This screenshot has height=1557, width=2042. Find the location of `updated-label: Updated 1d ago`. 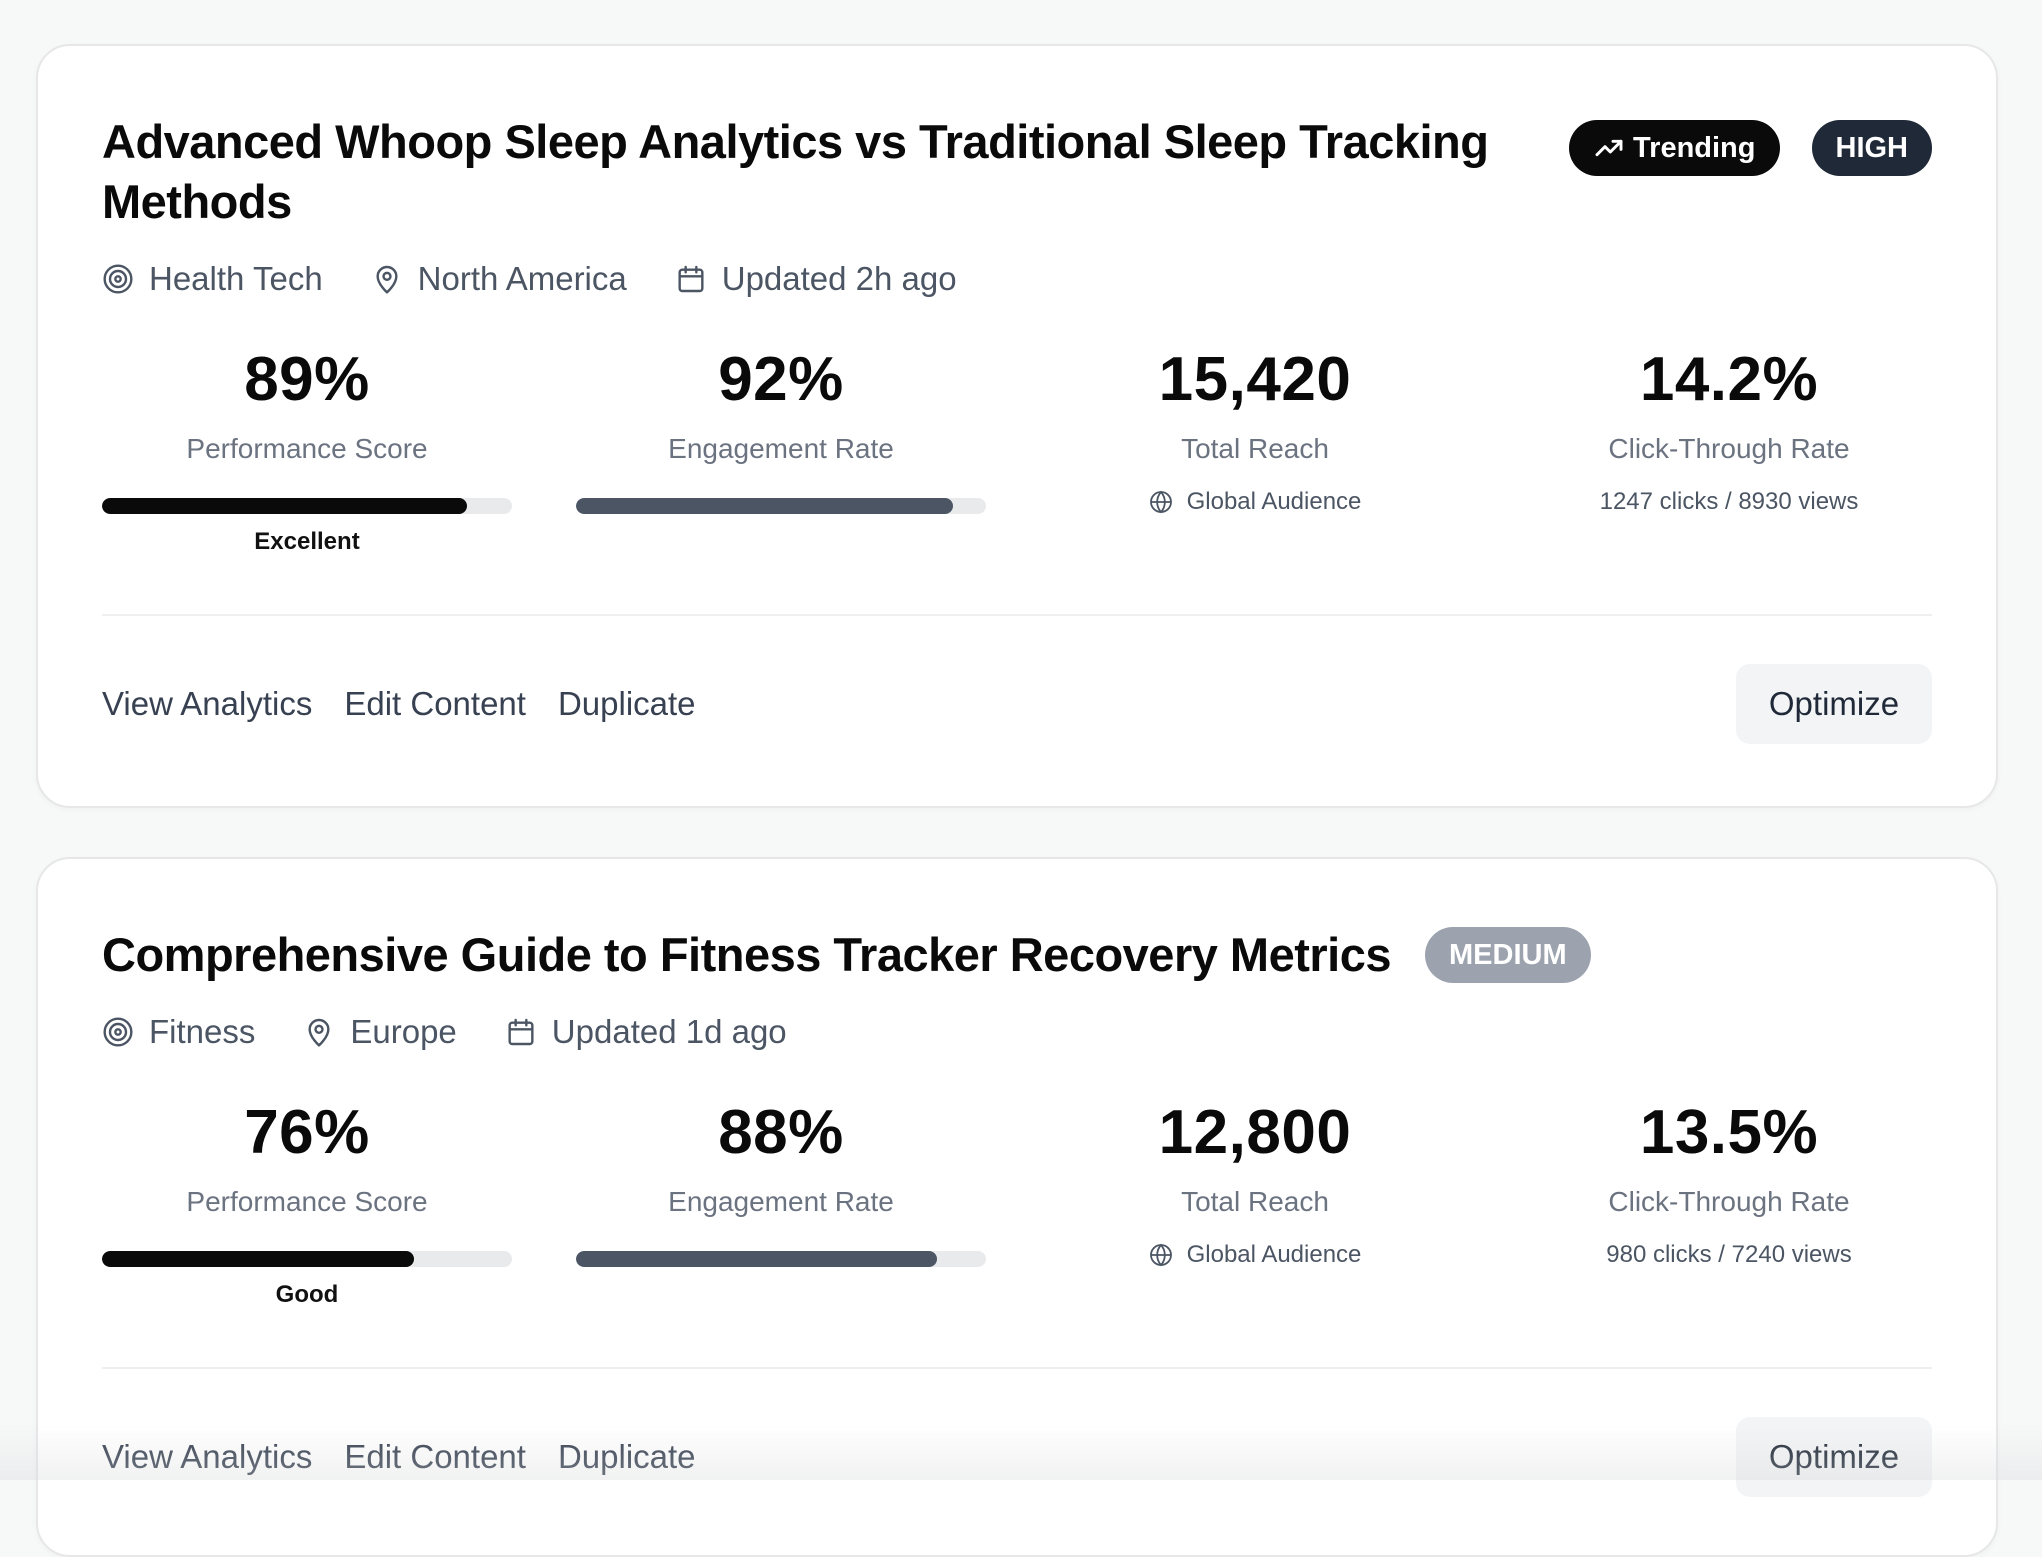

updated-label: Updated 1d ago is located at coordinates (669, 1032).